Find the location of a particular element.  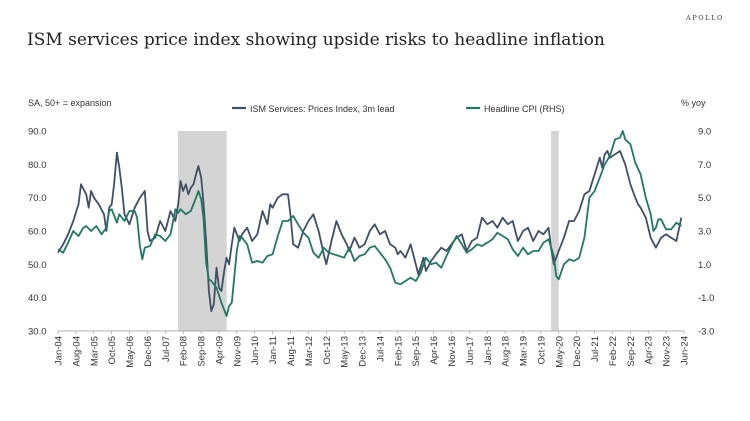

x-tick-label: Jul-07 is located at coordinates (166, 349).